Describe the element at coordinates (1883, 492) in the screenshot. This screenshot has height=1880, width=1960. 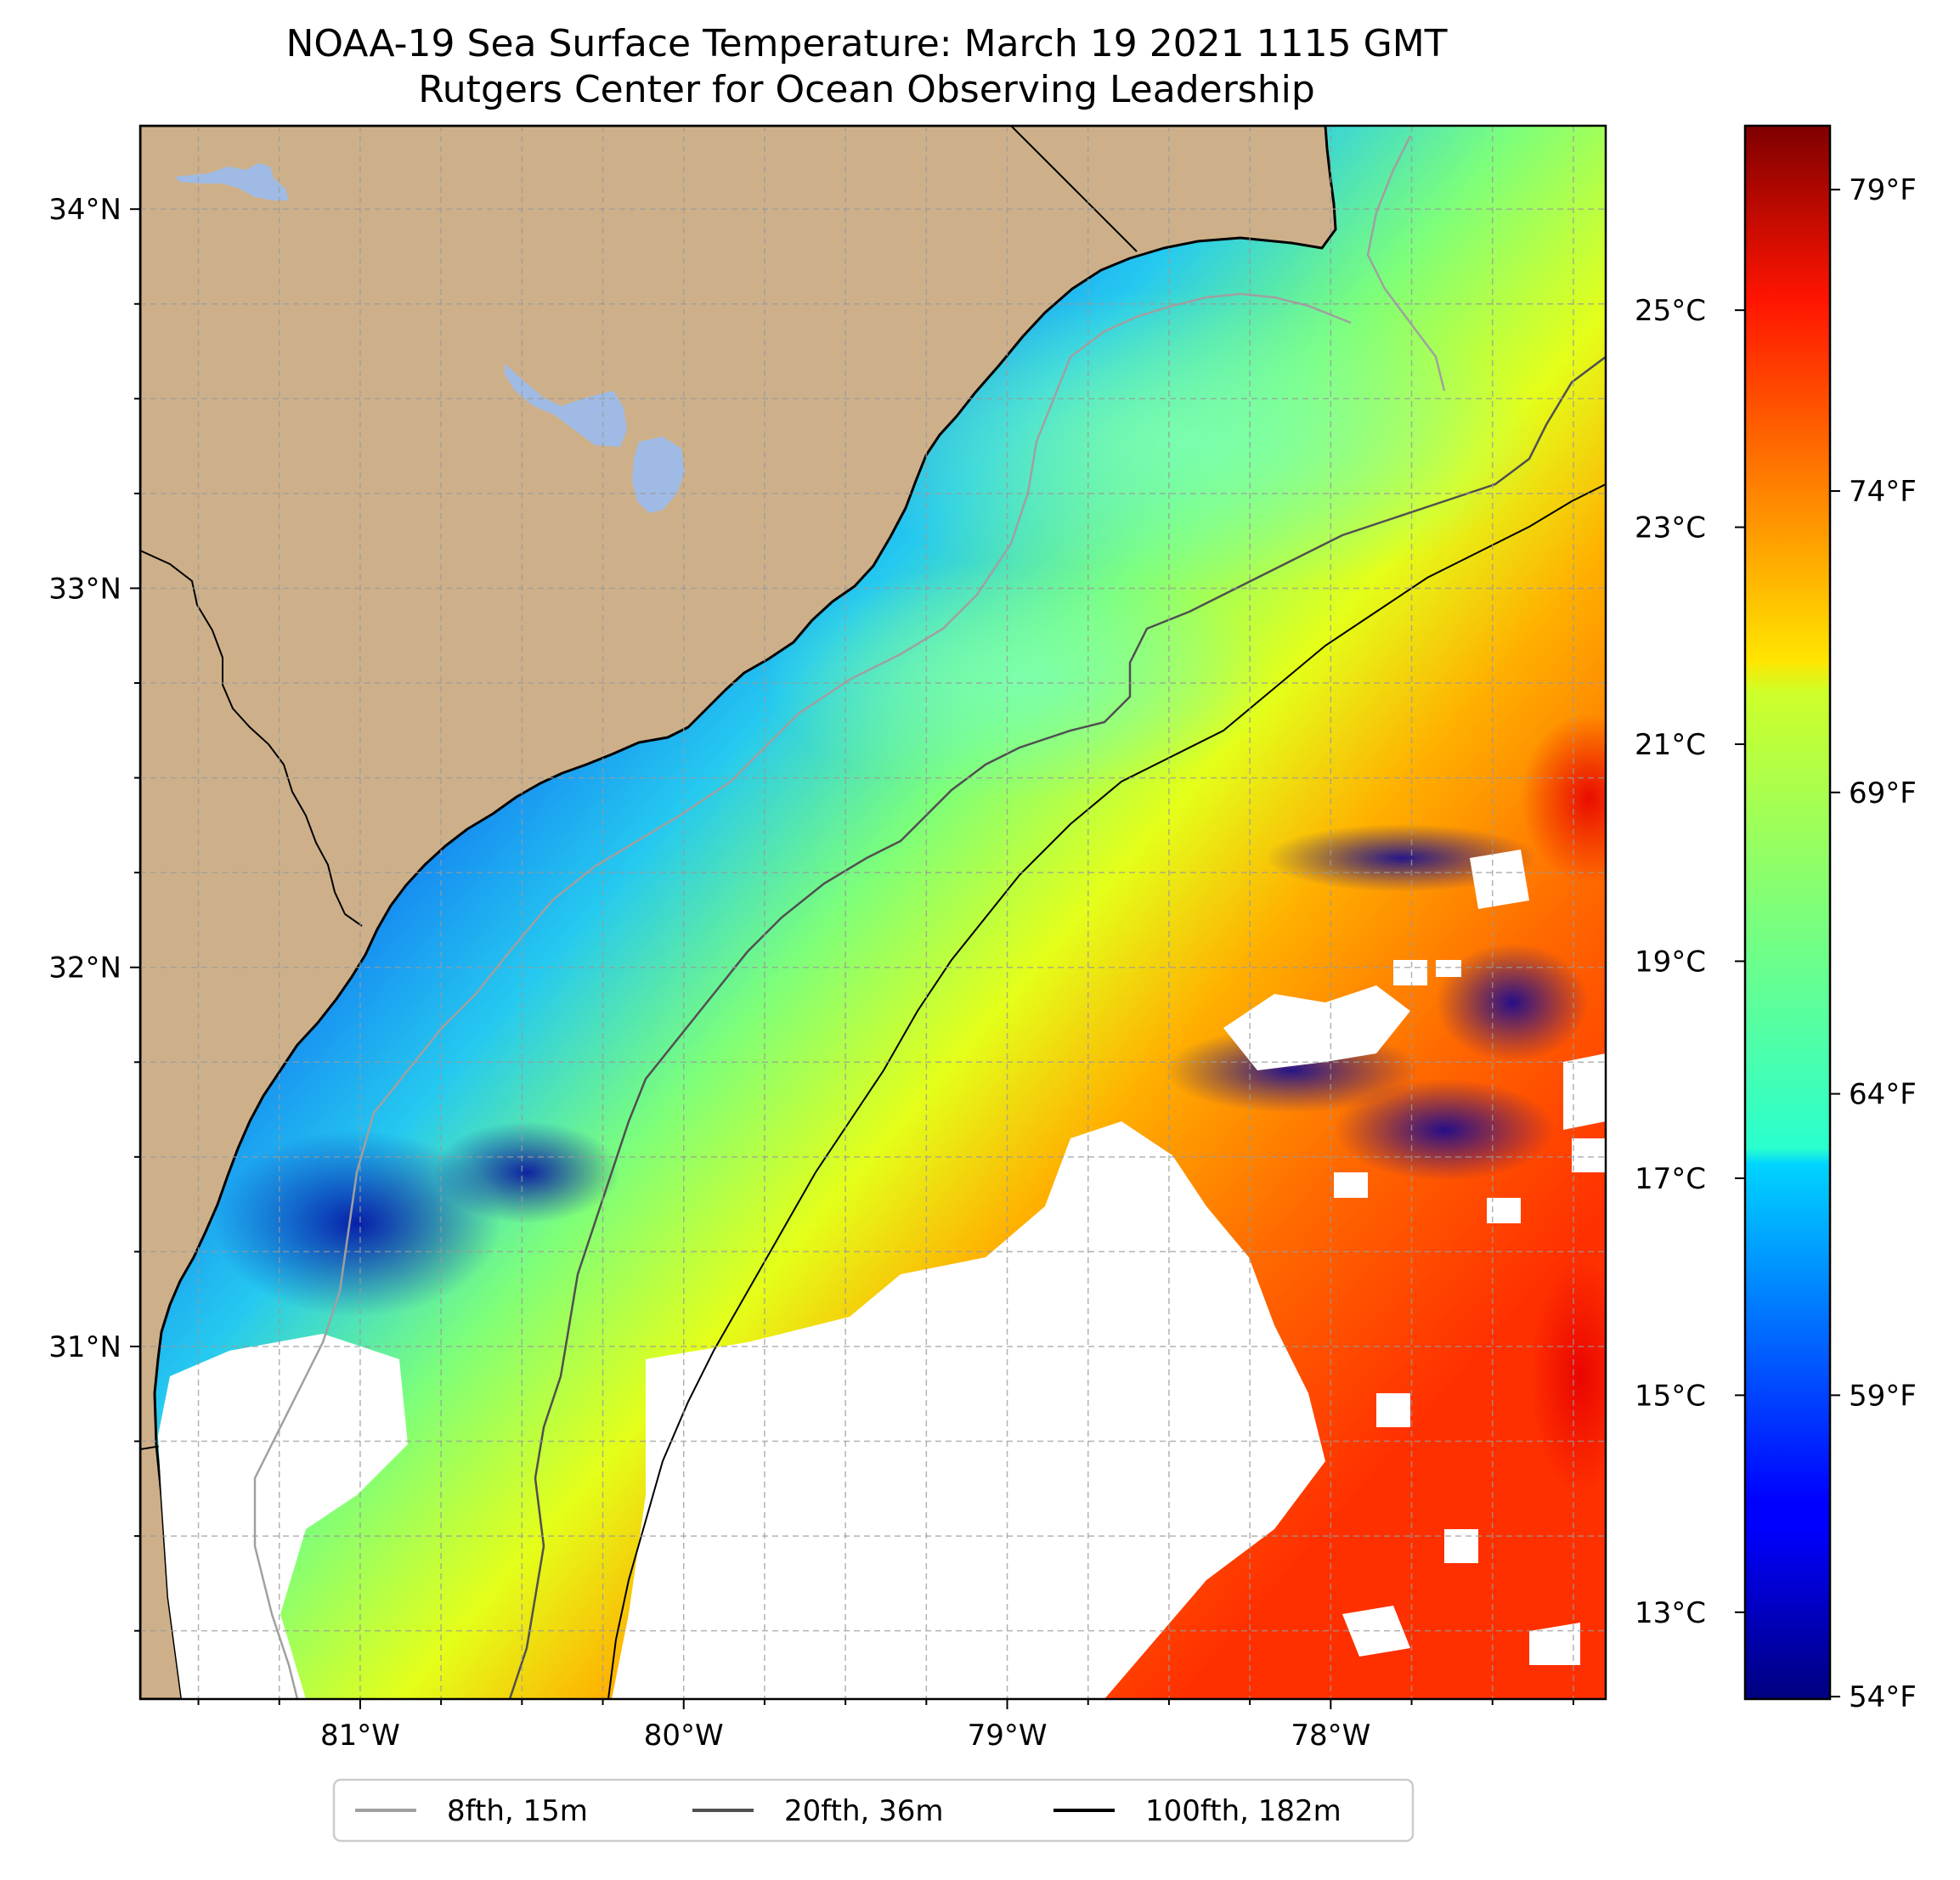
I see `fahrenheit-tick-label: 74°F` at that location.